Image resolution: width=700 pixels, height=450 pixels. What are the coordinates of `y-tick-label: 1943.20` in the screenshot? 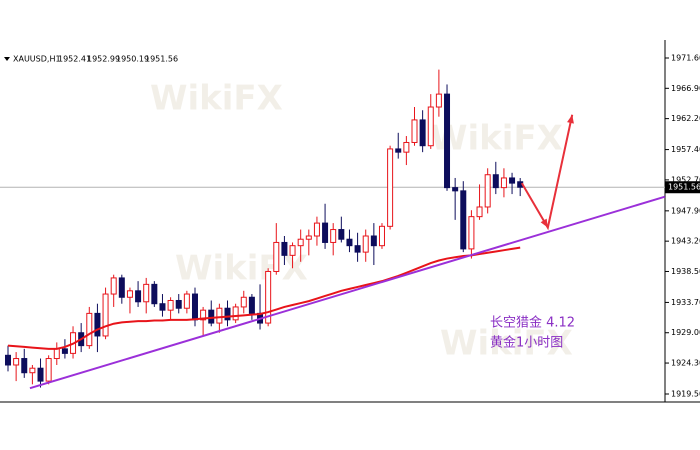 It's located at (685, 241).